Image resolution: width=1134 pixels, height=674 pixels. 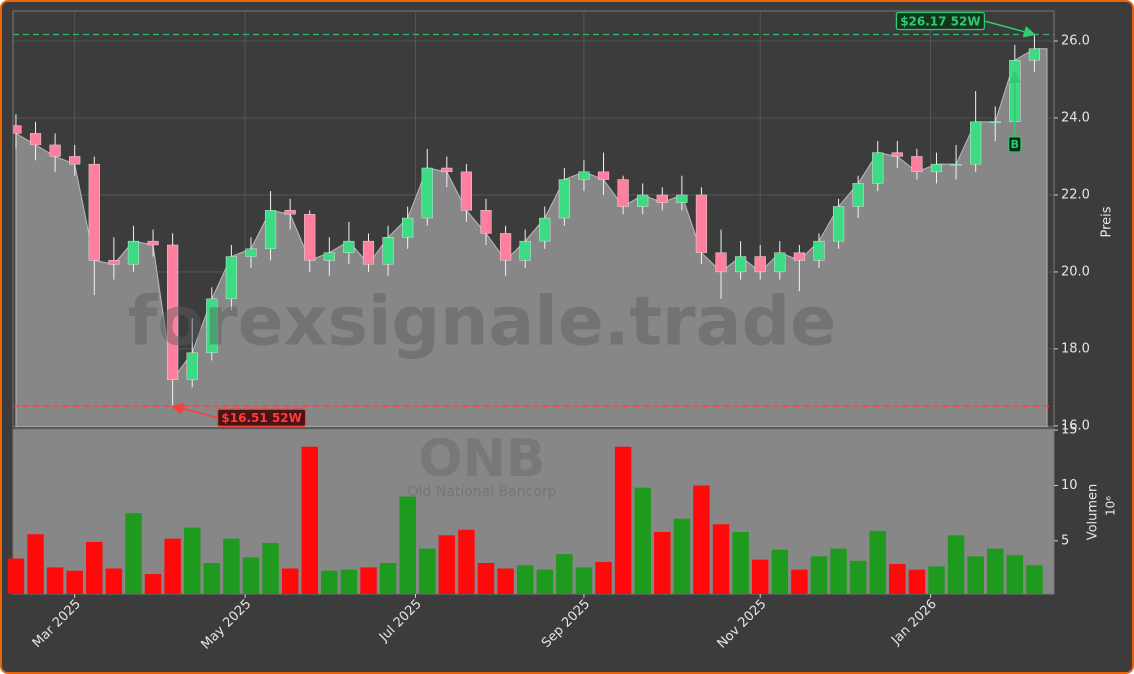 I want to click on x-tick-label: Jul 2025, so click(x=400, y=621).